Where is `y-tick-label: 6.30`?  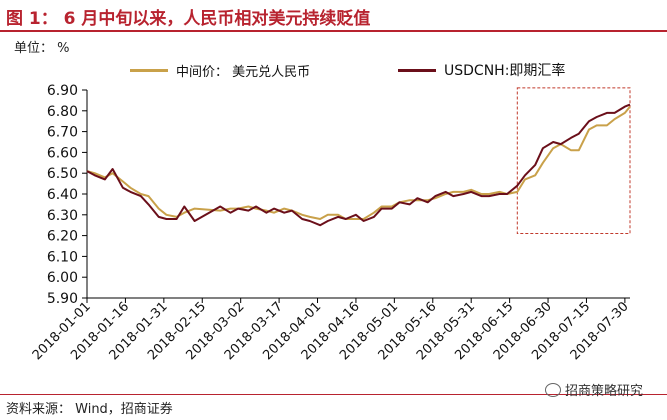
y-tick-label: 6.30 is located at coordinates (62, 216).